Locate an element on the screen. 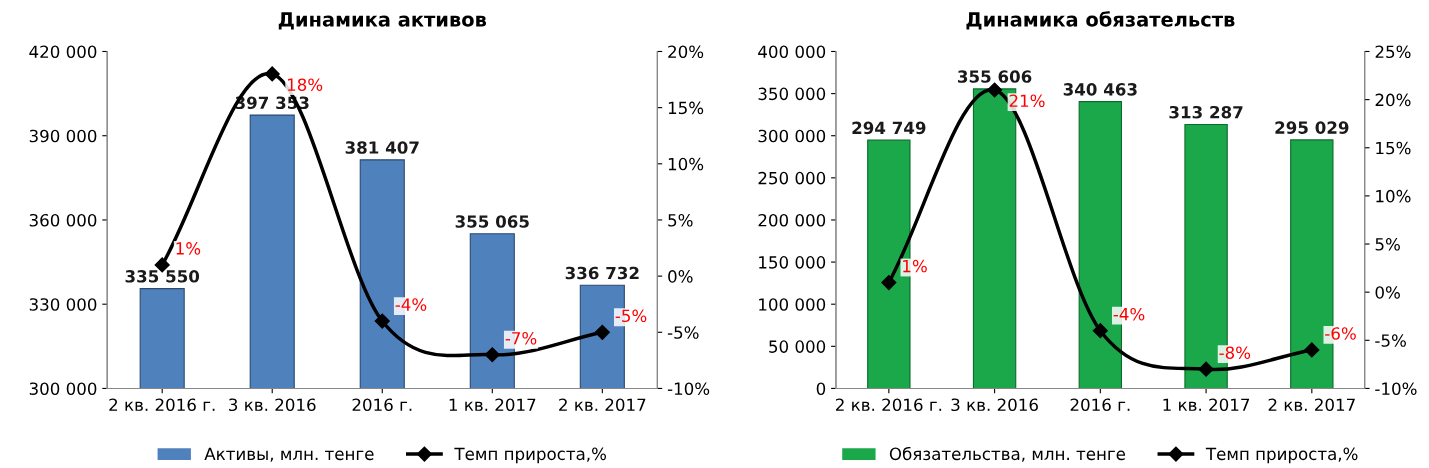 The image size is (1429, 468). data-label: 21% is located at coordinates (1027, 101).